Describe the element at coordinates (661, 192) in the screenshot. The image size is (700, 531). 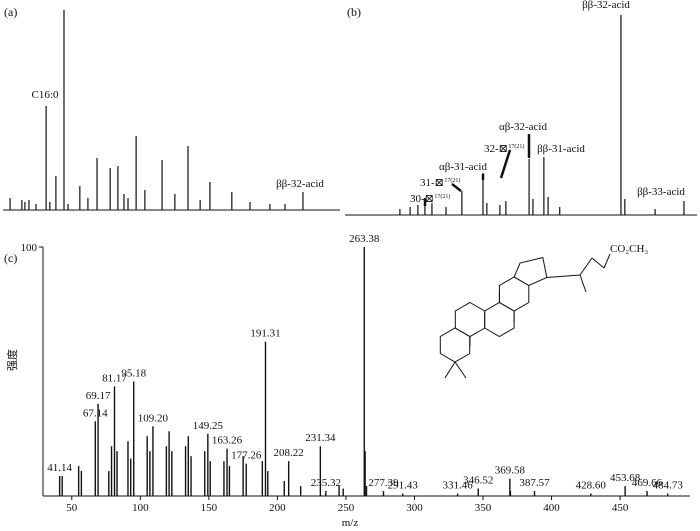
I see `peak-label: ββ-33-acid` at that location.